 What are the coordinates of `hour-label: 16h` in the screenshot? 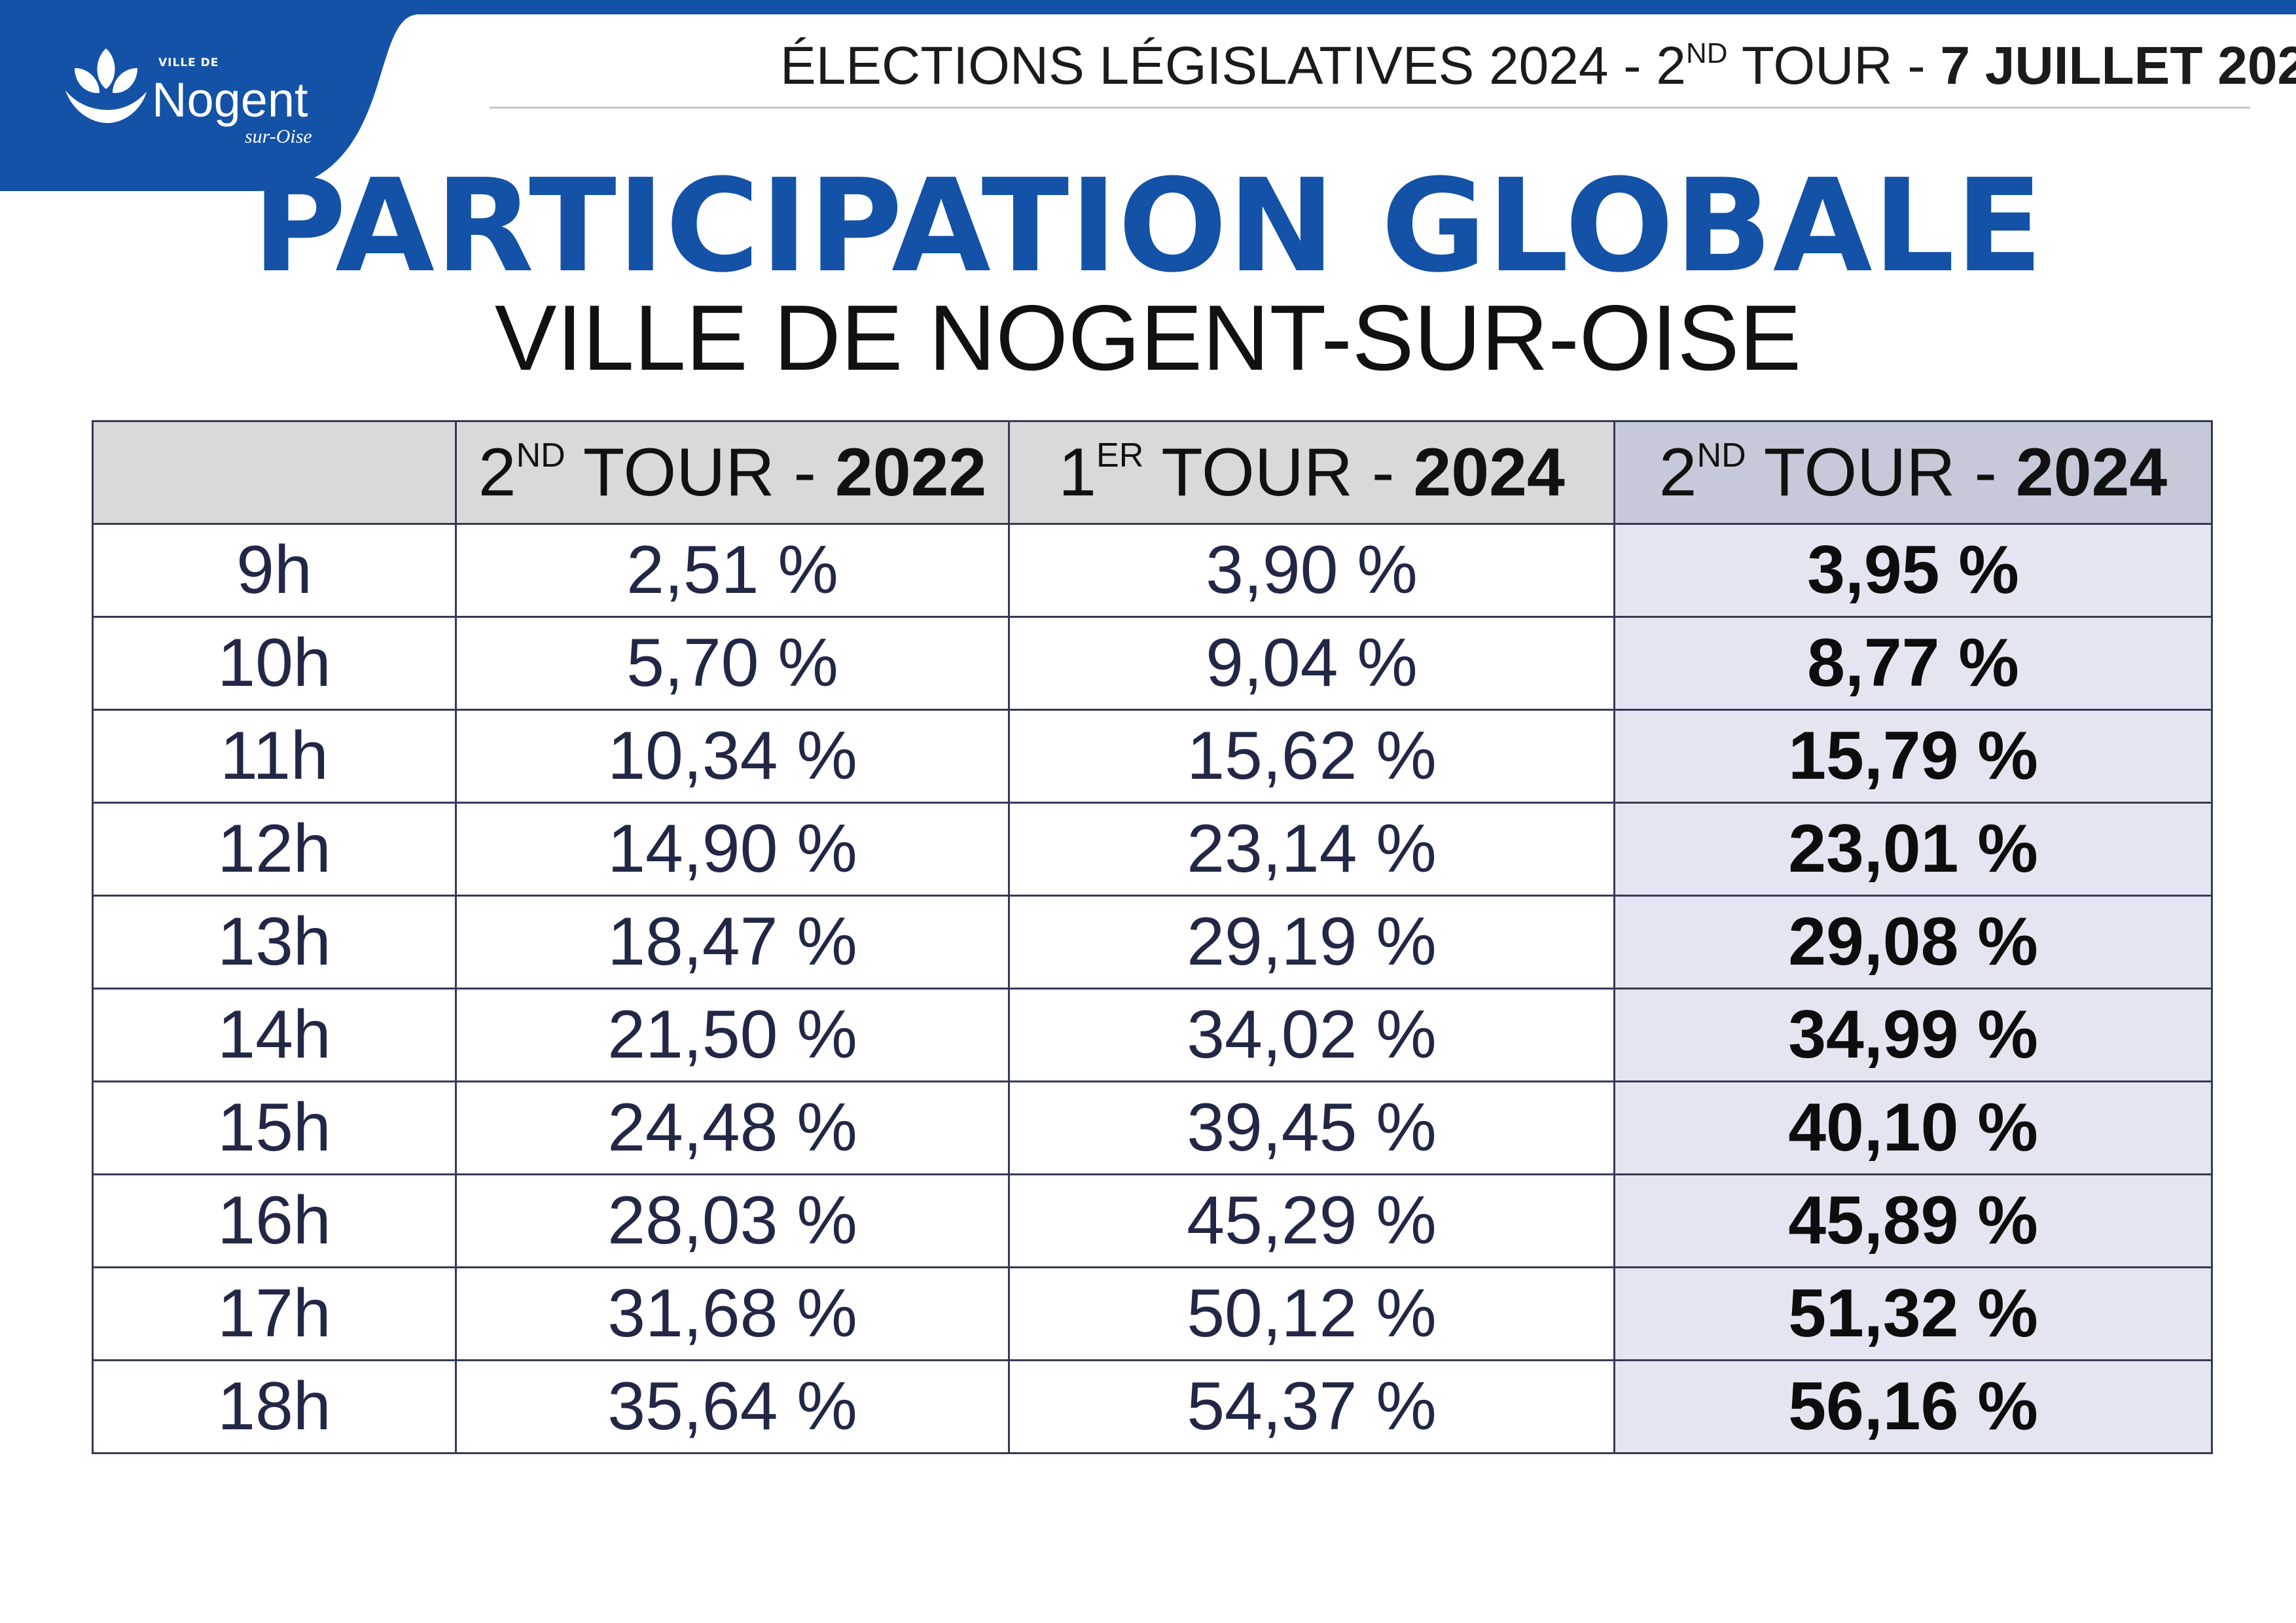 It's located at (274, 1220).